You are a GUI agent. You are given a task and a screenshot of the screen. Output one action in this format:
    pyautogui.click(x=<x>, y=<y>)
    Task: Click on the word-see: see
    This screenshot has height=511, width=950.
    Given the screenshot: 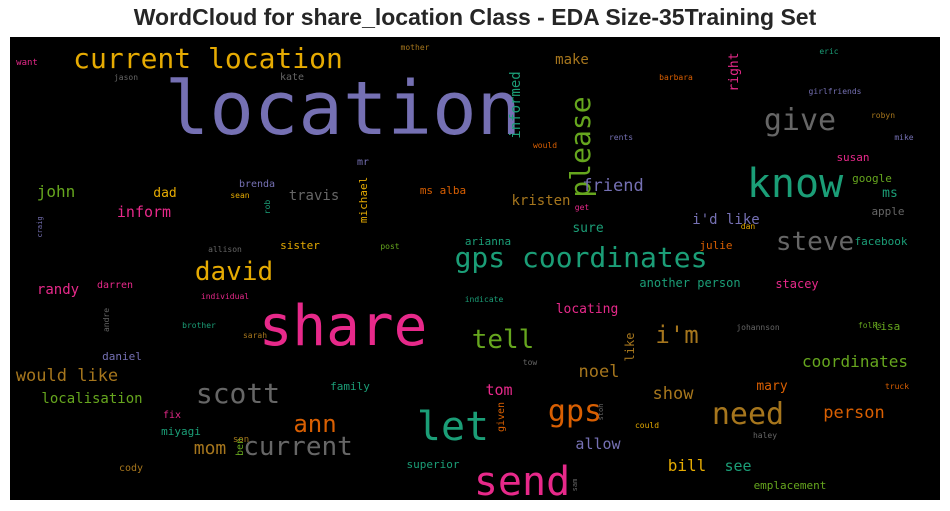 What is the action you would take?
    pyautogui.click(x=737, y=466)
    